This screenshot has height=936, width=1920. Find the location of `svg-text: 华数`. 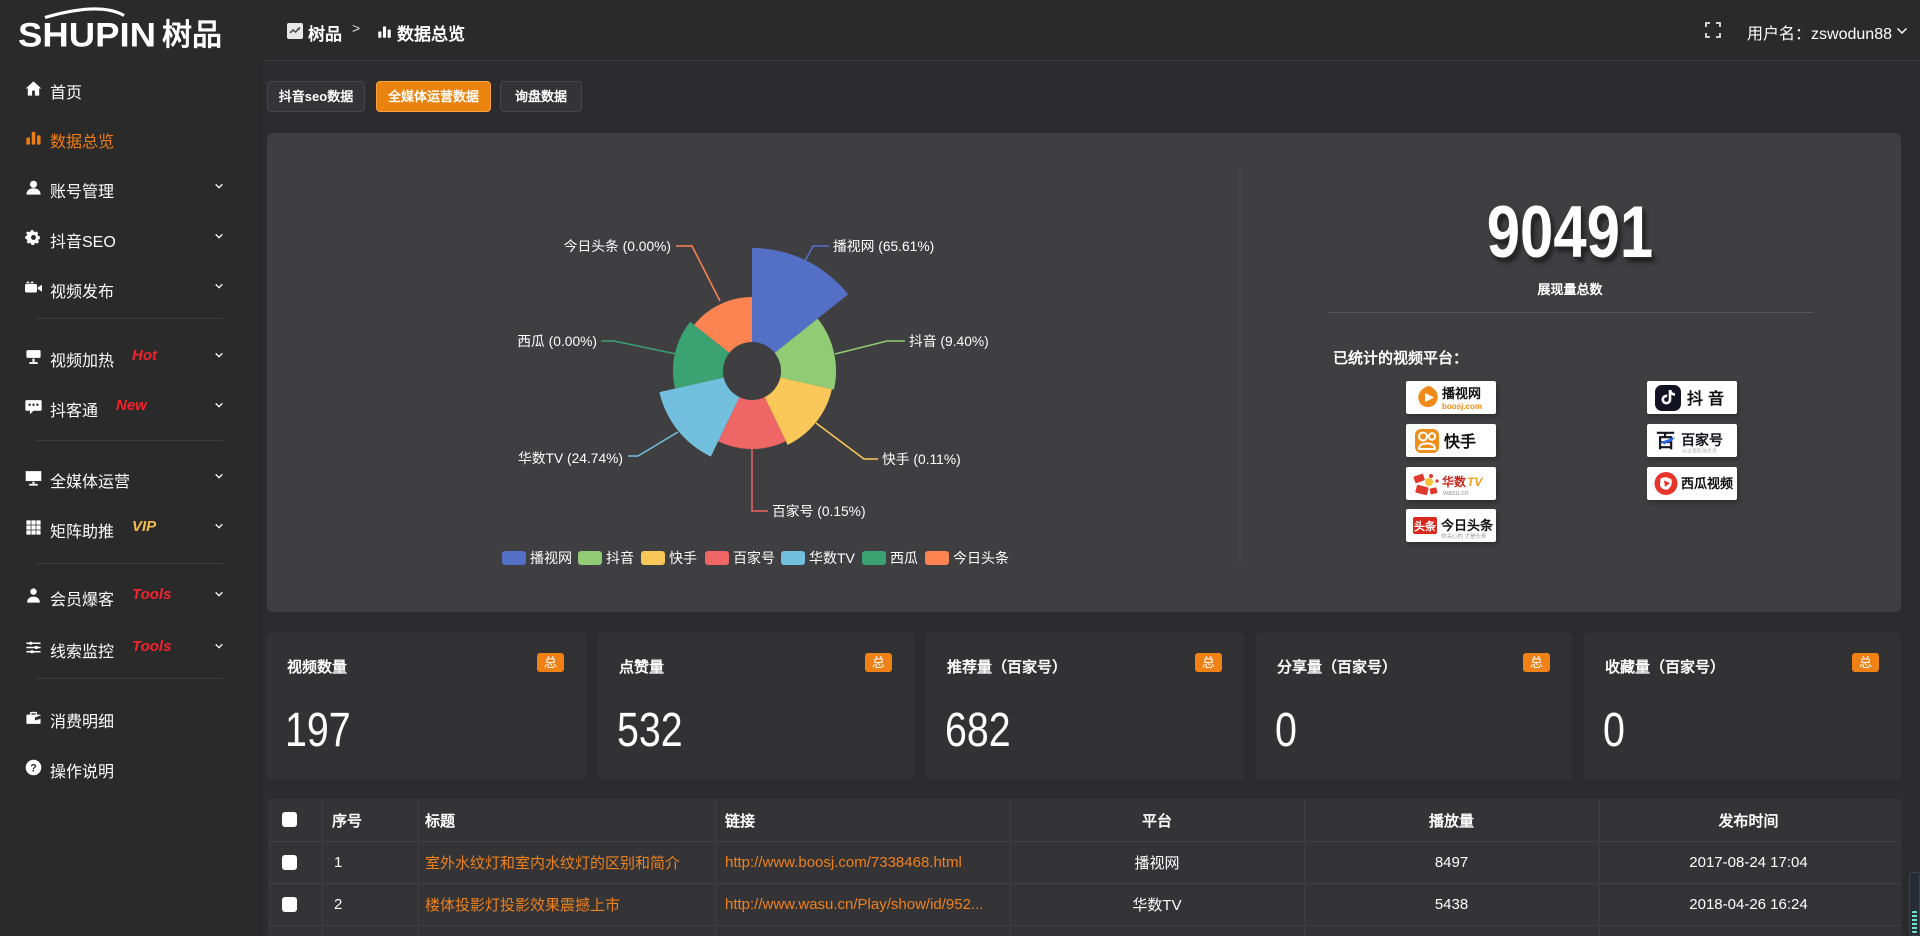

svg-text: 华数 is located at coordinates (1454, 481).